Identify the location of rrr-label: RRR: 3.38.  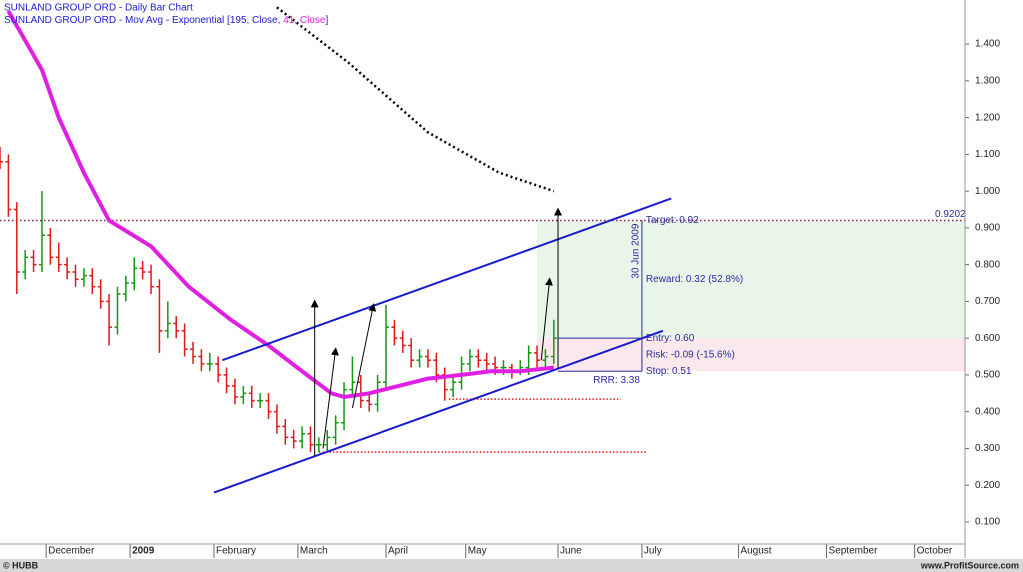
(616, 380).